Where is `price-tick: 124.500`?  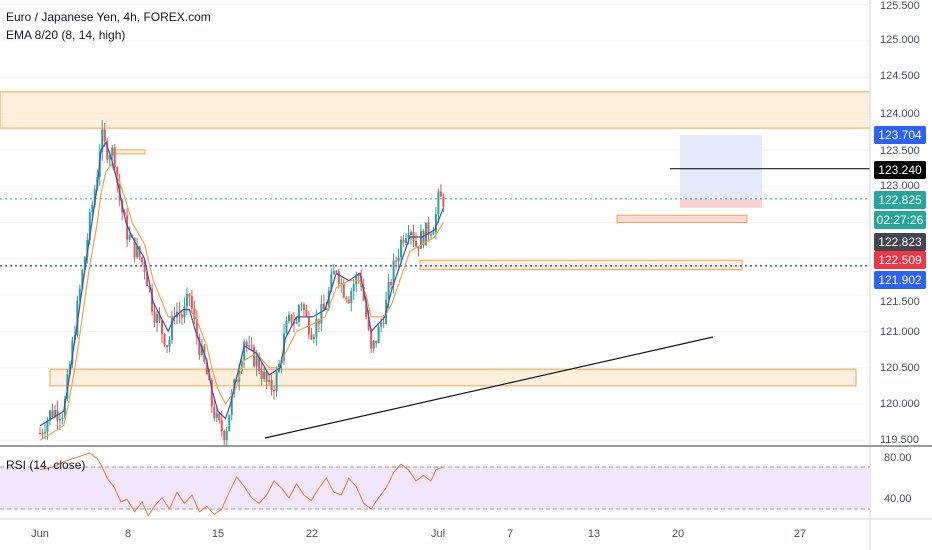
price-tick: 124.500 is located at coordinates (900, 76).